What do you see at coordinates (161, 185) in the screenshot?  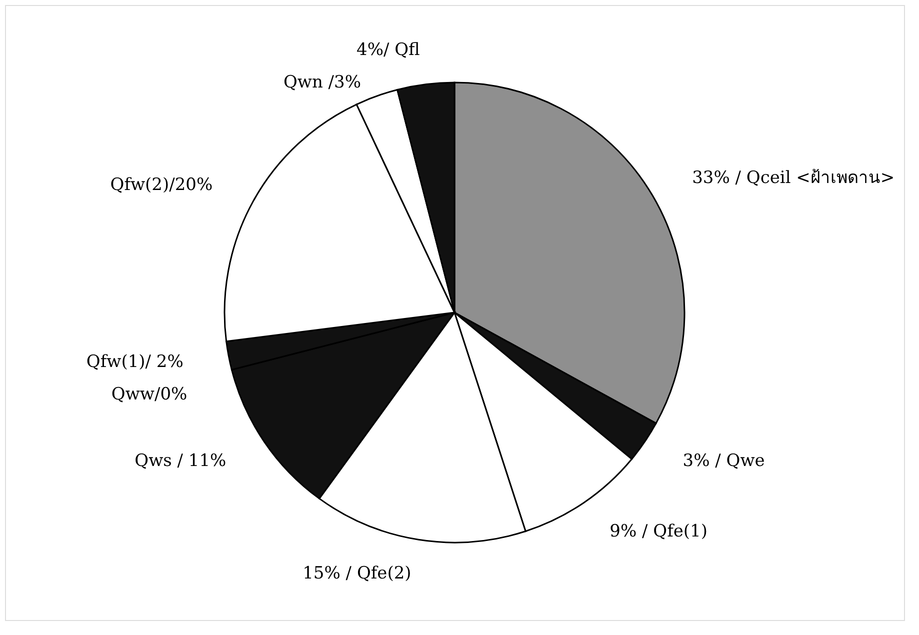 I see `slice-label: Qfw(2)/20%` at bounding box center [161, 185].